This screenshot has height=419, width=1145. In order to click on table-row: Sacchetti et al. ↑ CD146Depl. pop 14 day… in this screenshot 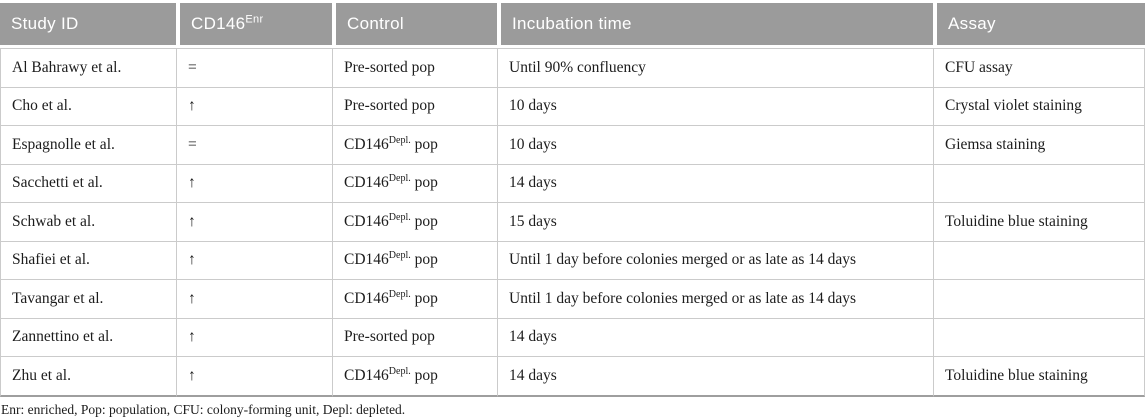, I will do `click(572, 182)`.